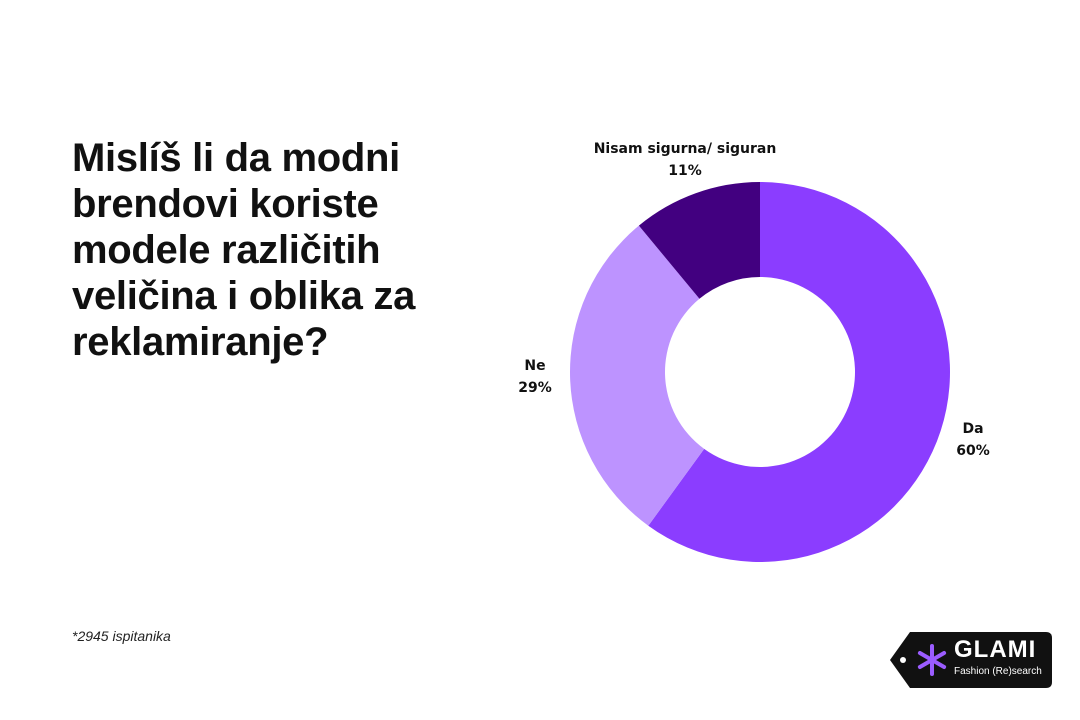 The image size is (1080, 720). I want to click on slice-percent: 60%, so click(973, 451).